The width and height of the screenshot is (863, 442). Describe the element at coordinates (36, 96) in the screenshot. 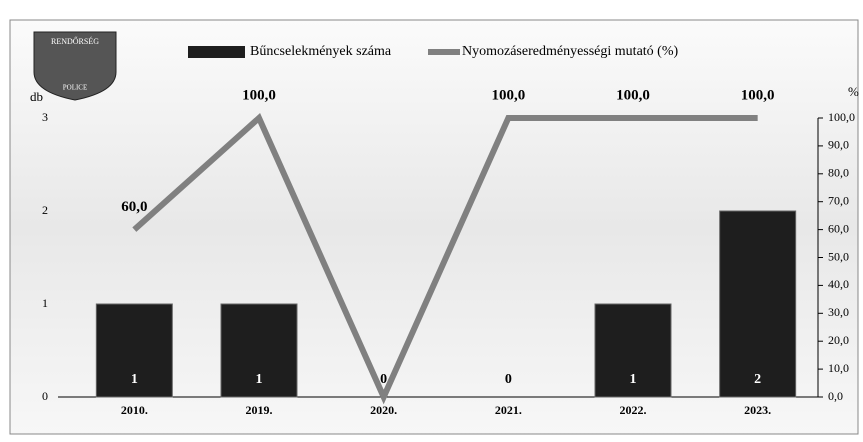

I see `y-axis-label: db` at that location.